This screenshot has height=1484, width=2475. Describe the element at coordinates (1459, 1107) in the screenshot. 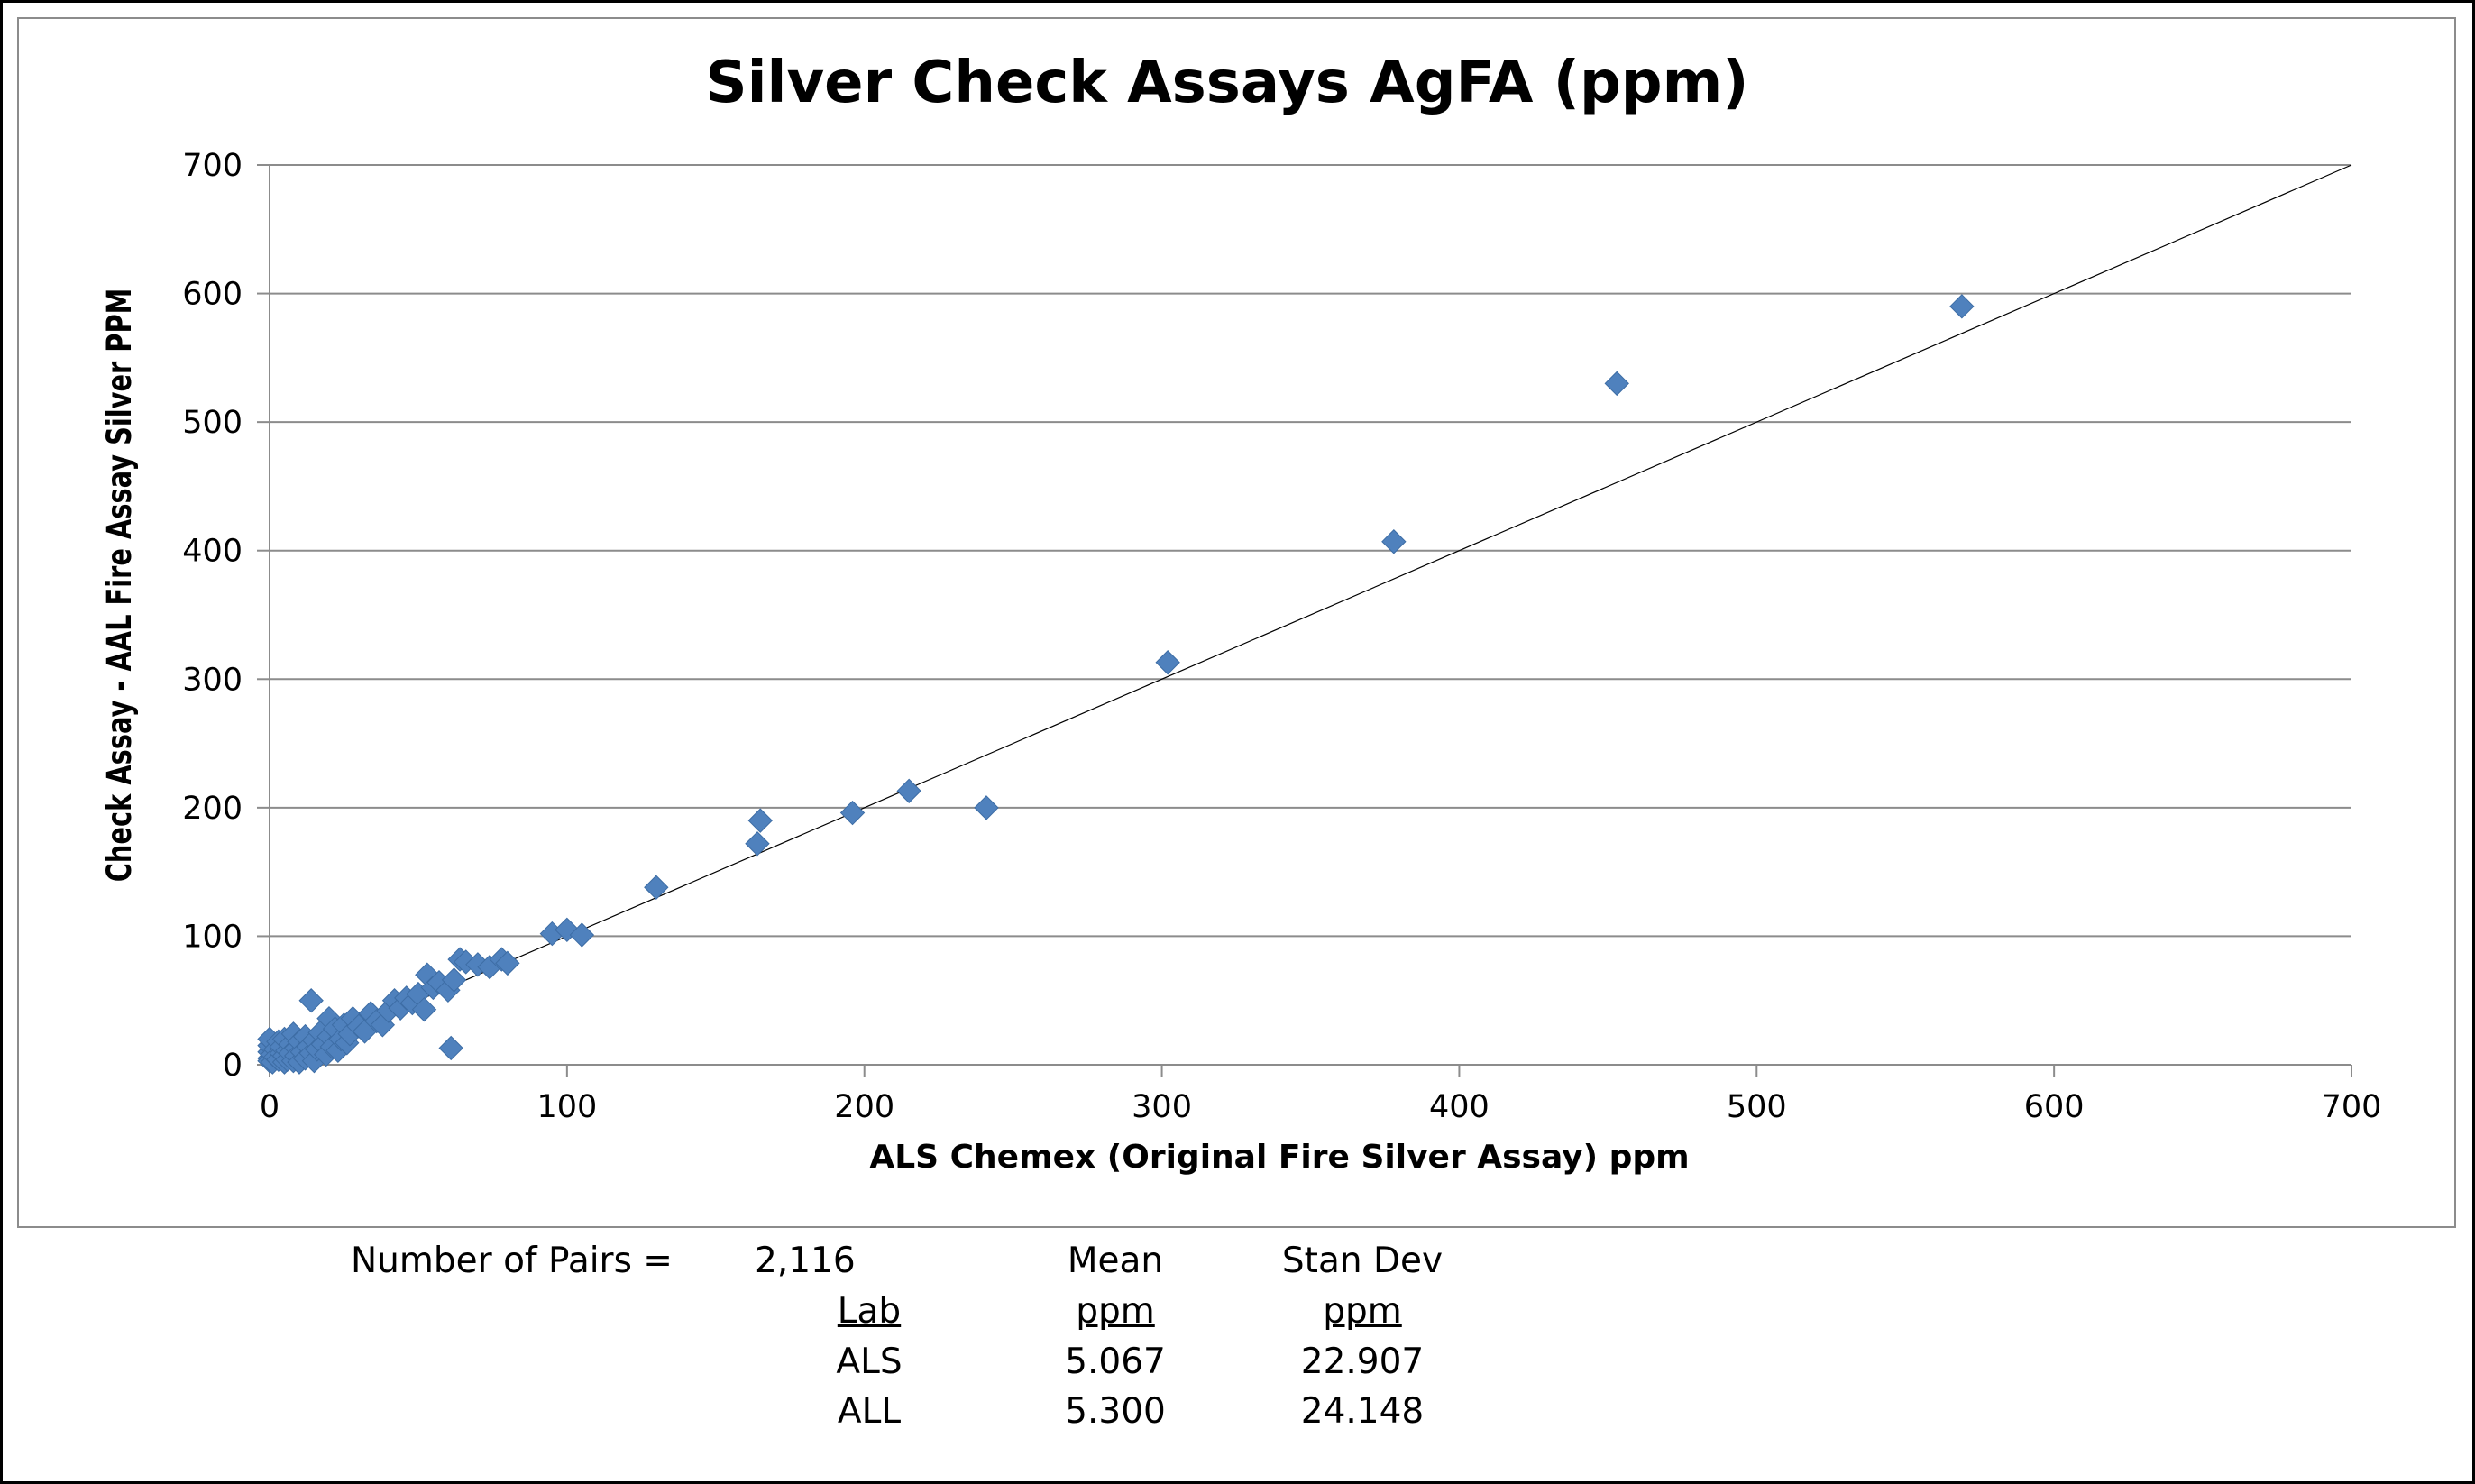

I see `x-tick-label: 400` at that location.